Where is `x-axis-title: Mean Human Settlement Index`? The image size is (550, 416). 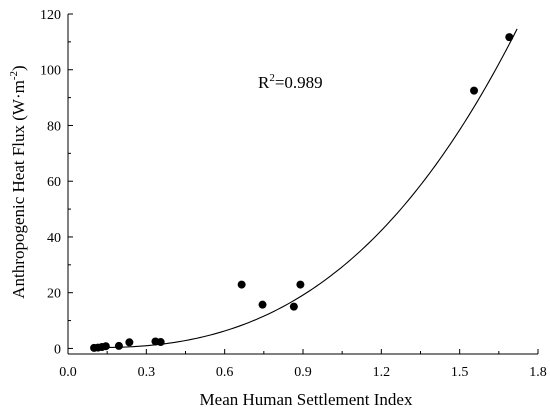 x-axis-title: Mean Human Settlement Index is located at coordinates (306, 399).